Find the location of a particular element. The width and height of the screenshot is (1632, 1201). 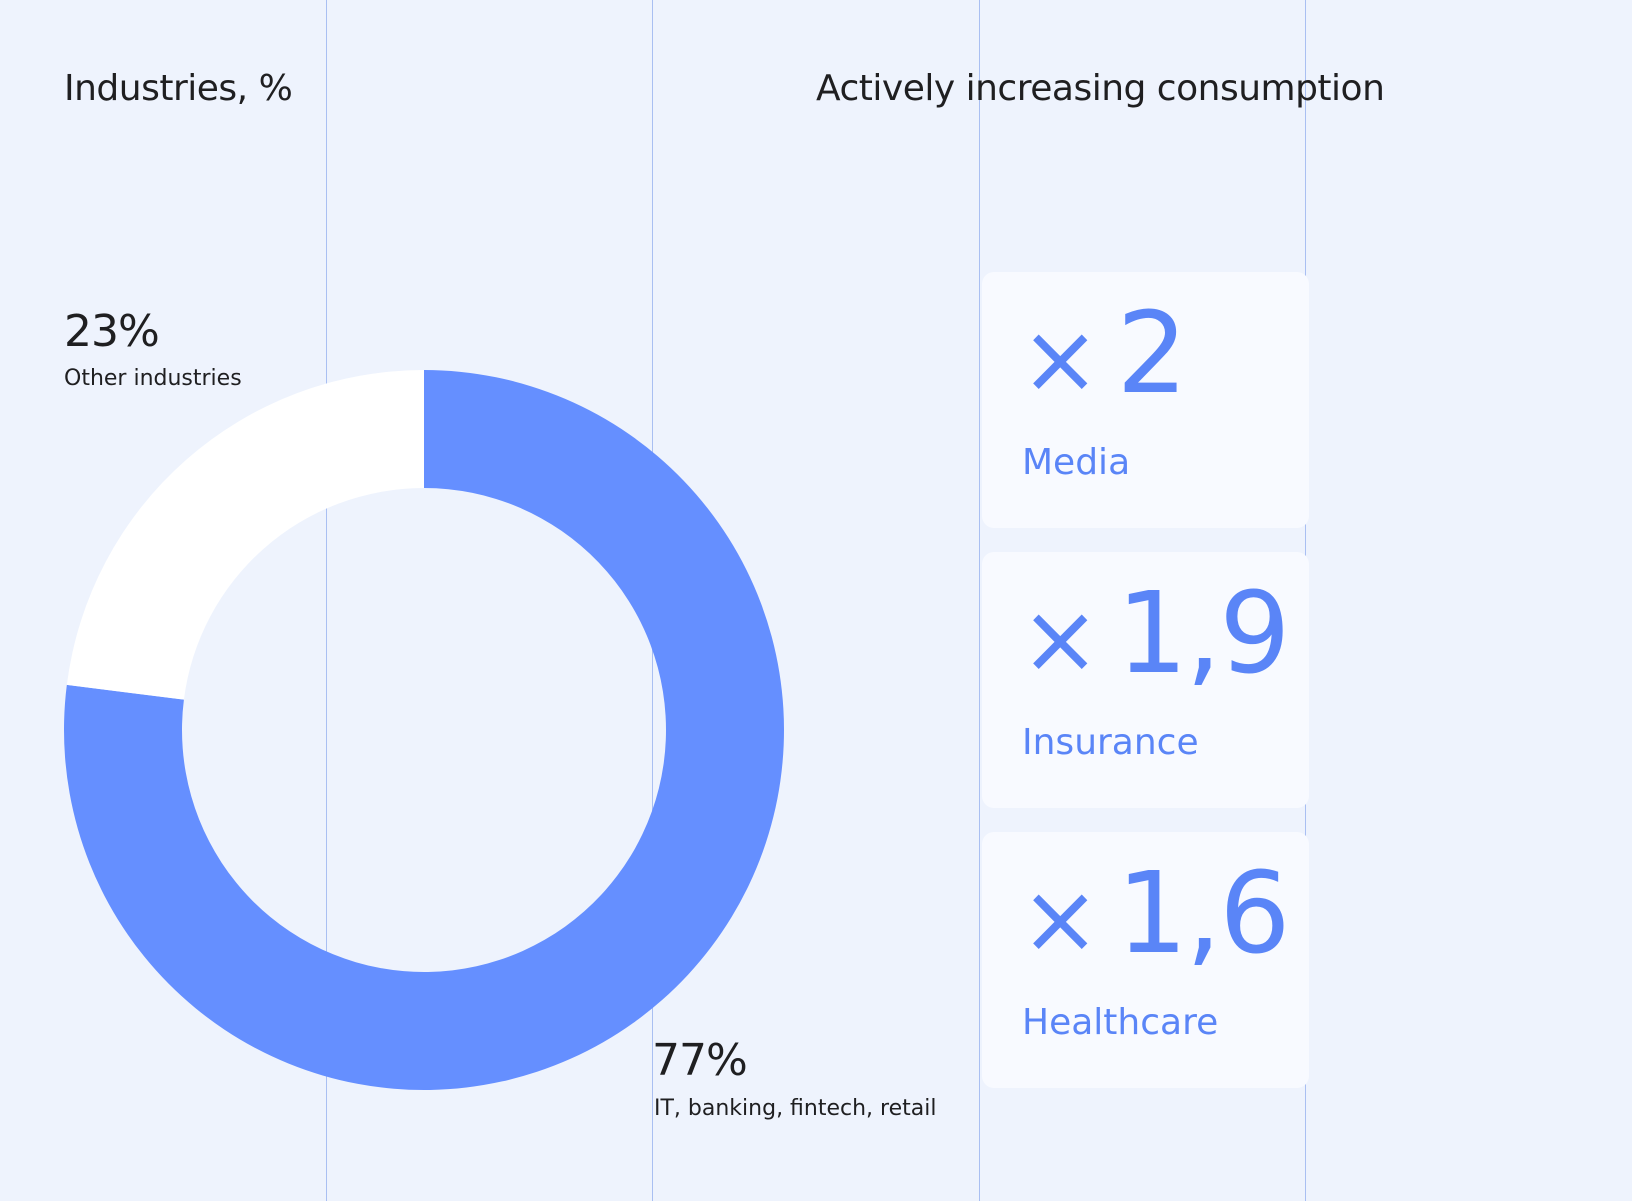

insurance-multiplier-value: 1,9 is located at coordinates (1203, 634).